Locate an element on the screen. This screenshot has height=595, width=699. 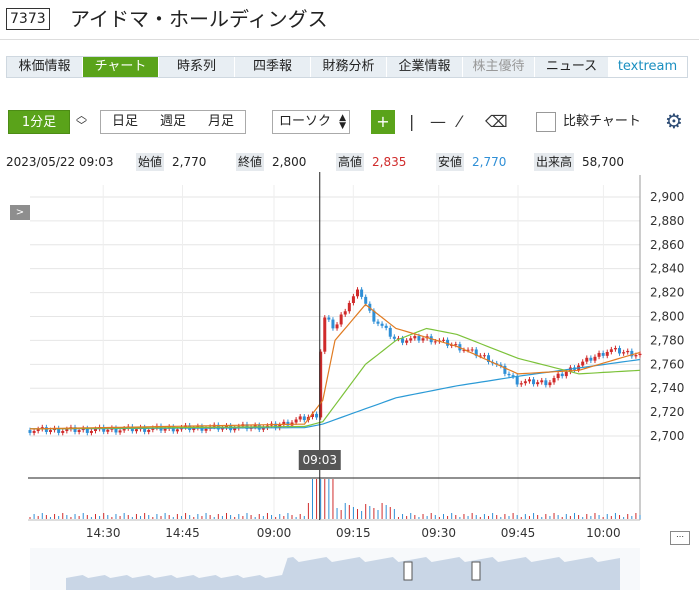
company-name: アイドマ・ホールディングス is located at coordinates (199, 19).